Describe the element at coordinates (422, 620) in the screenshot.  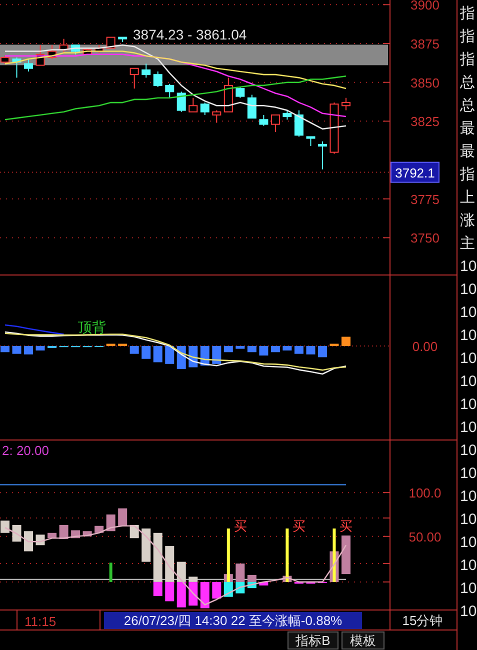
I see `text: 15分钟` at that location.